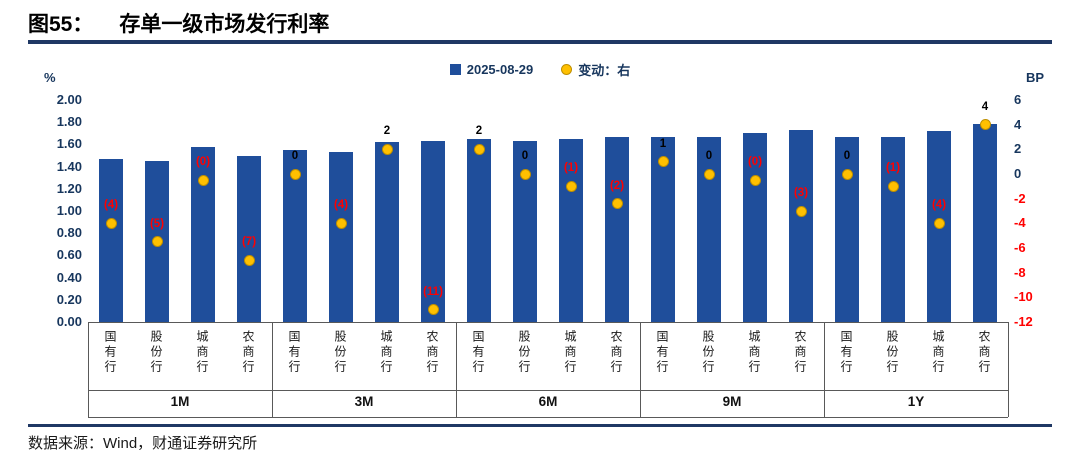 The width and height of the screenshot is (1080, 458). I want to click on left-axis-tick-label: 0.00, so click(69, 321).